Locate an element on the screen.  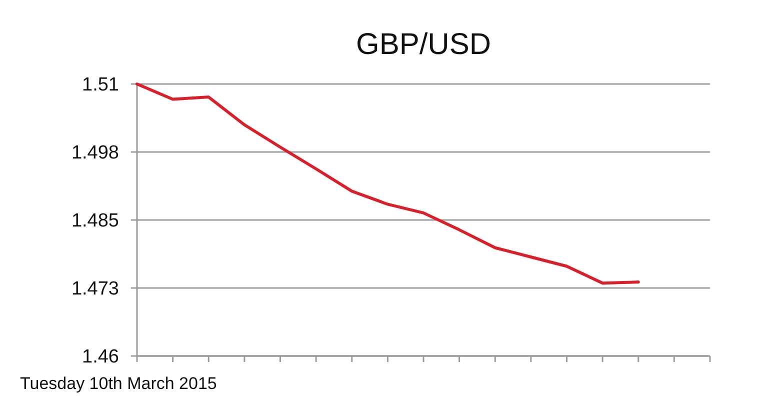
chart-title: GBP/USD is located at coordinates (424, 44).